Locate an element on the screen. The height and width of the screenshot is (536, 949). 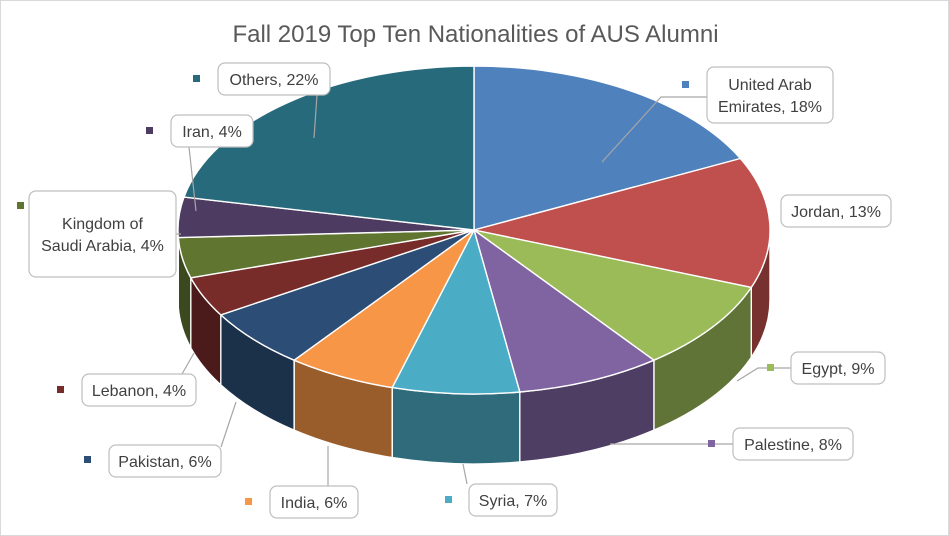
leader-line-others is located at coordinates (315, 116).